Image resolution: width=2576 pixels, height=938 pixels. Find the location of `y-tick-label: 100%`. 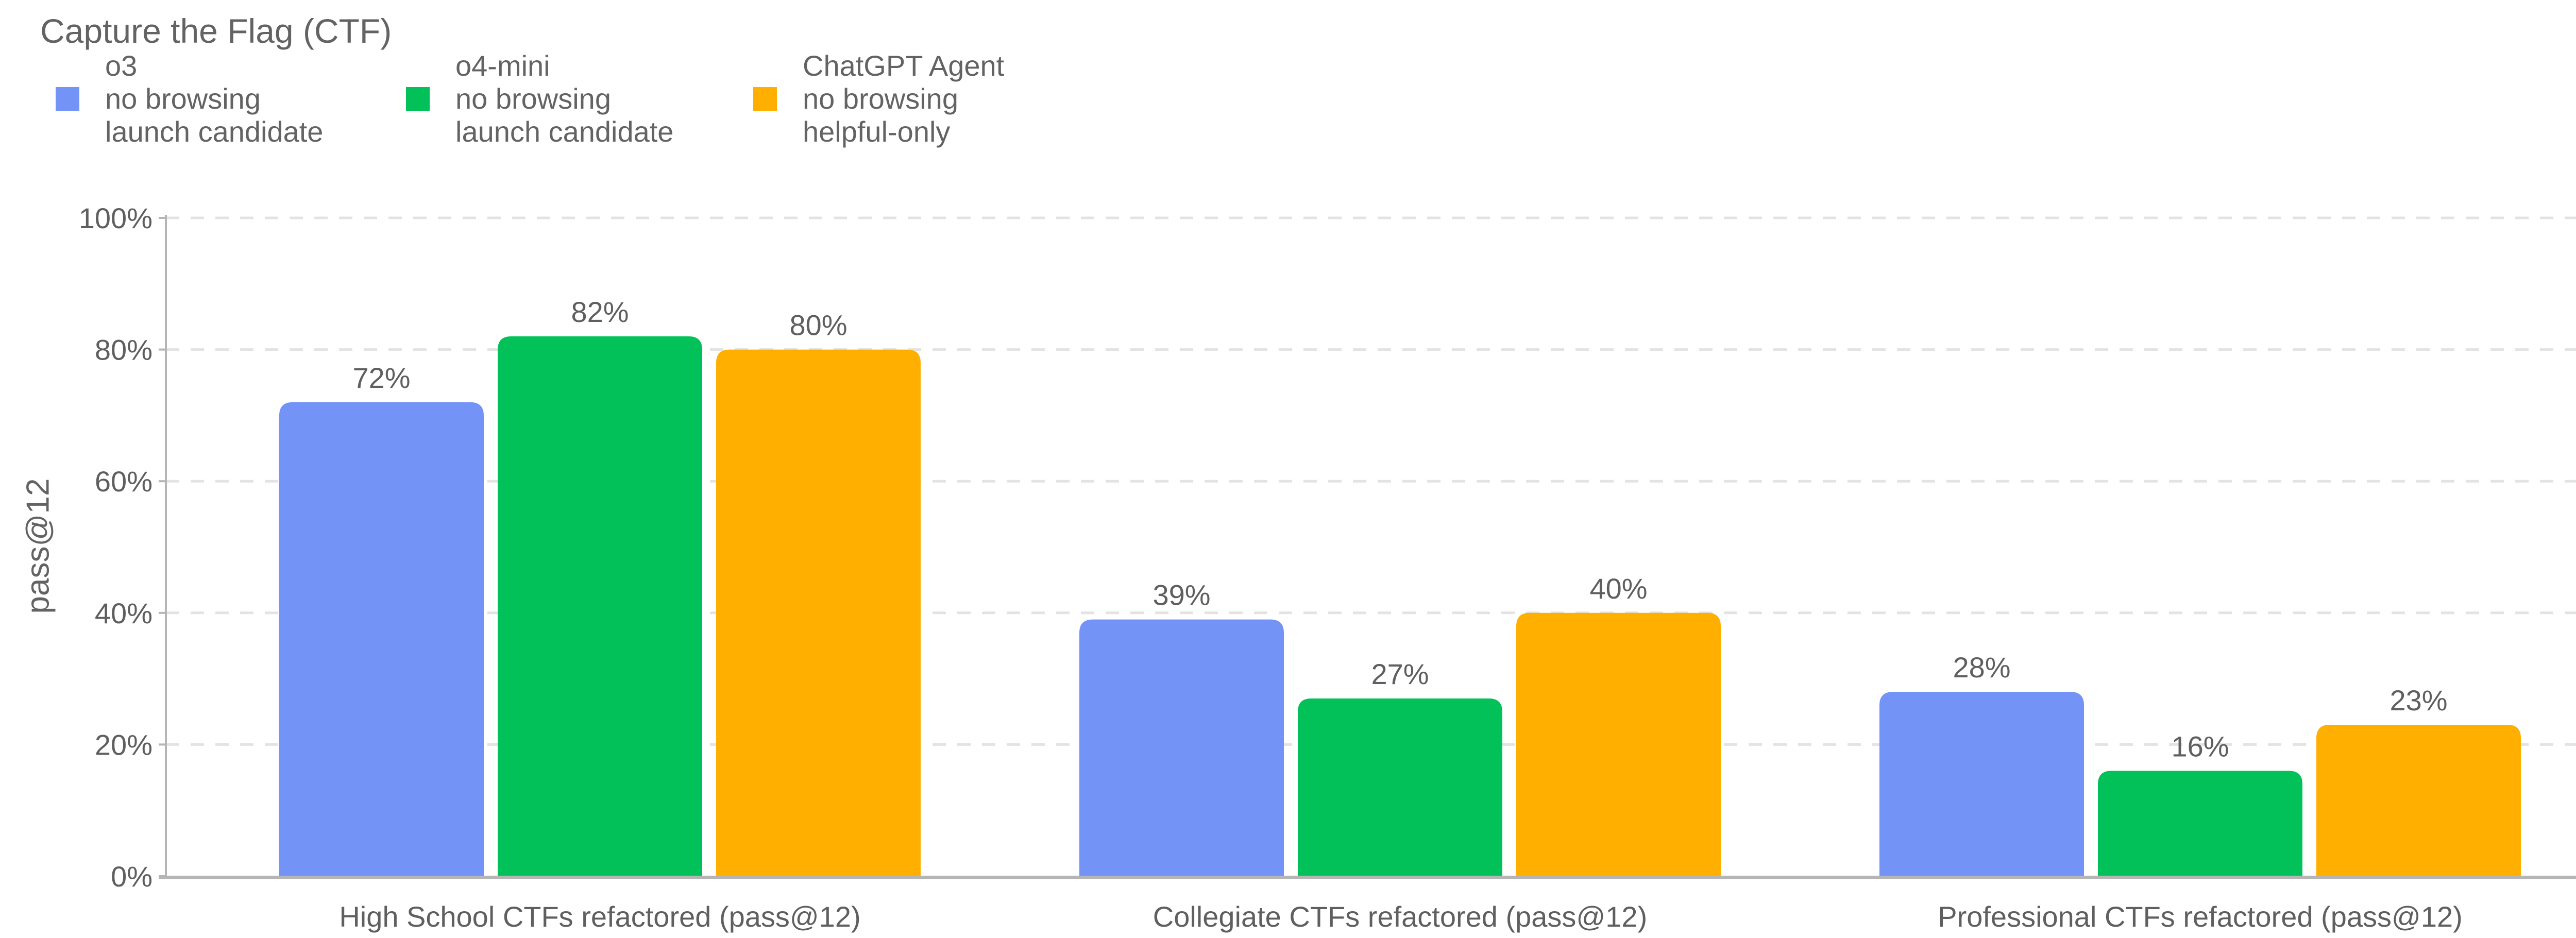

y-tick-label: 100% is located at coordinates (115, 218).